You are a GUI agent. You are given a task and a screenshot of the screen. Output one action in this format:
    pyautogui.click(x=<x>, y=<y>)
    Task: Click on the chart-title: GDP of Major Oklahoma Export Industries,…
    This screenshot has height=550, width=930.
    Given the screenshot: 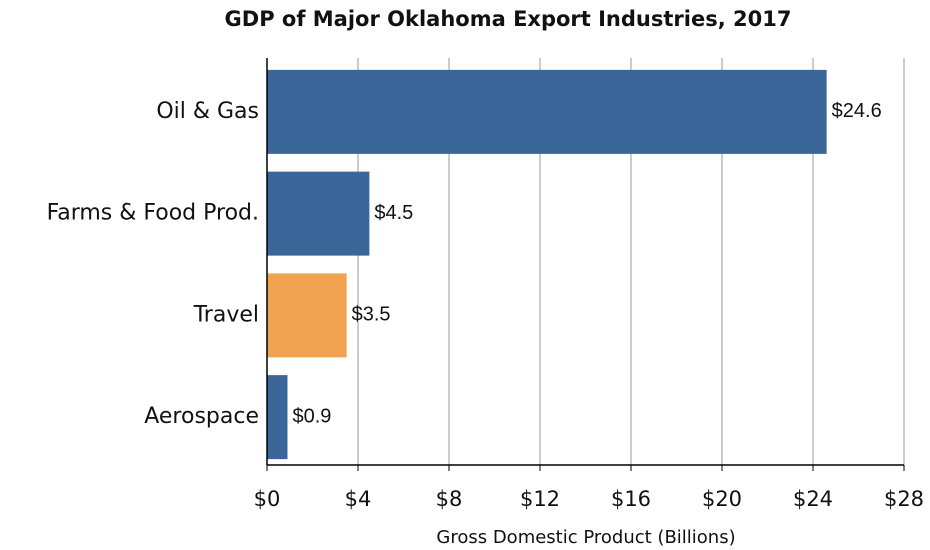 What is the action you would take?
    pyautogui.click(x=508, y=19)
    